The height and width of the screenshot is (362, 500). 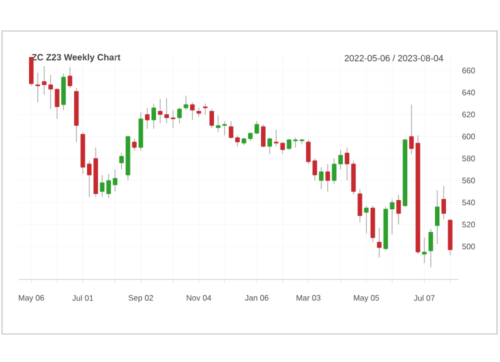 I want to click on chart-subtitle: 2022-05-06 / 2023-08-04, so click(x=394, y=58).